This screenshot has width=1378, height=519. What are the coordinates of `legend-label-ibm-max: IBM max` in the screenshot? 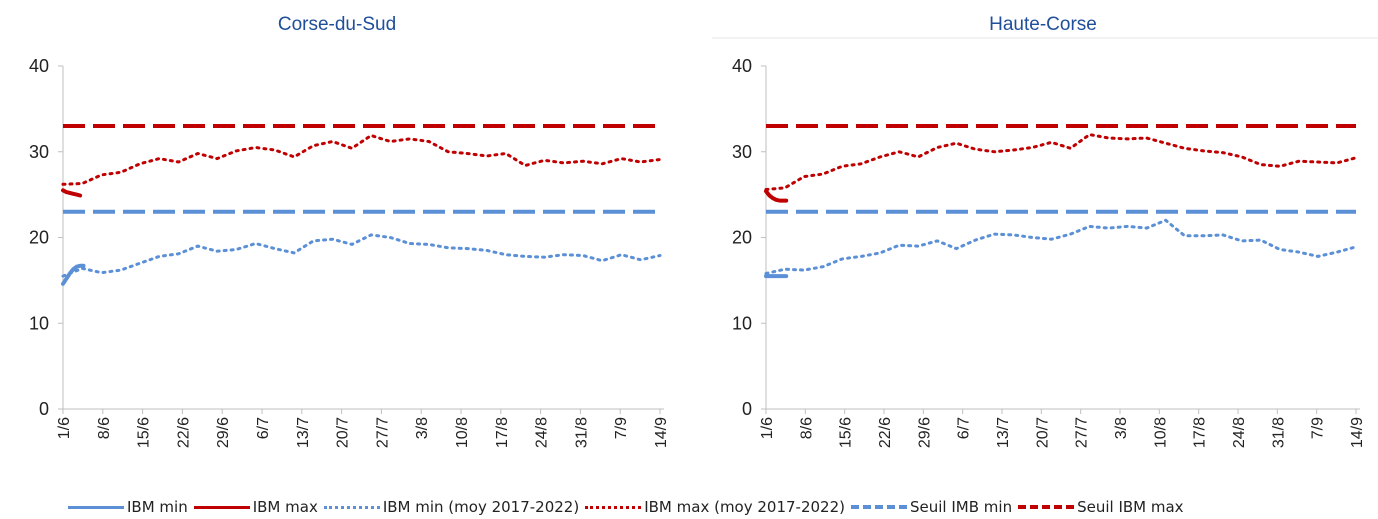 It's located at (285, 507).